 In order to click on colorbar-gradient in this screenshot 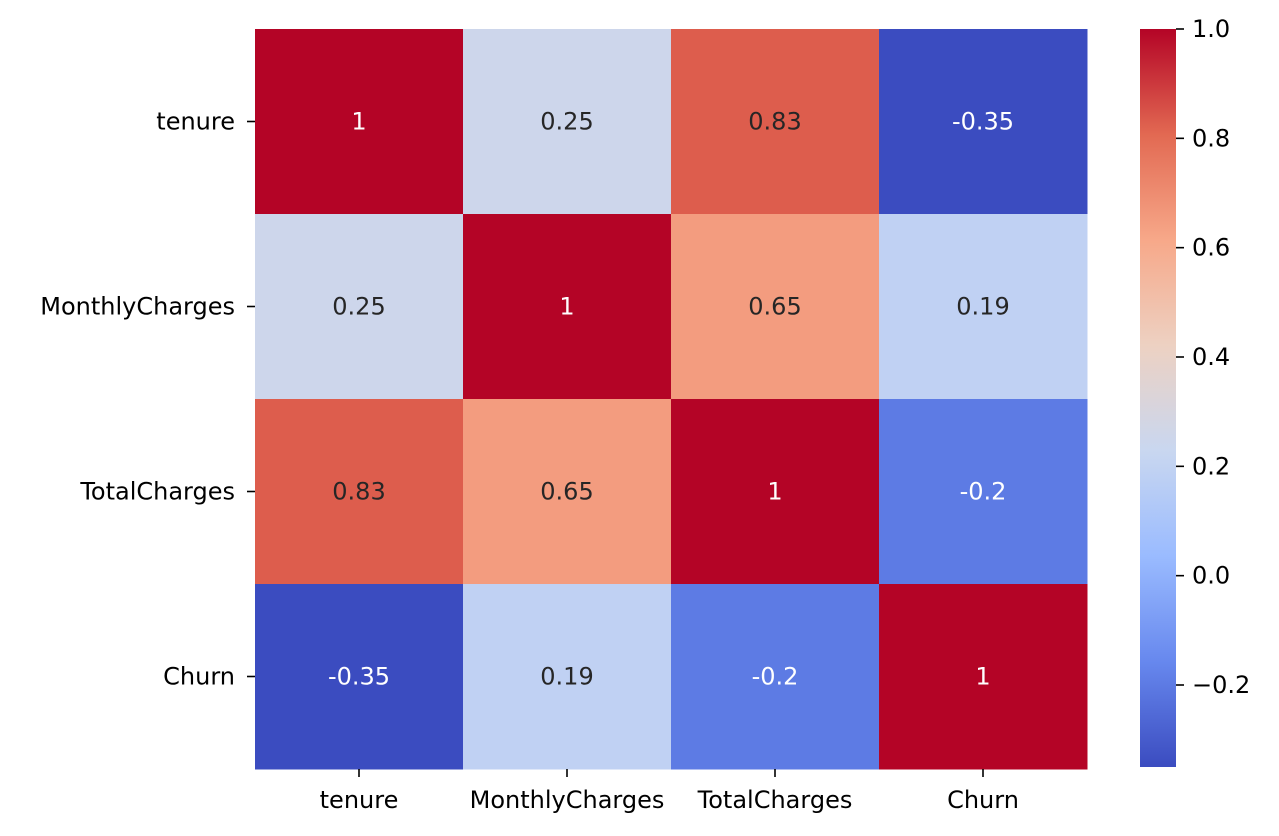, I will do `click(1158, 398)`.